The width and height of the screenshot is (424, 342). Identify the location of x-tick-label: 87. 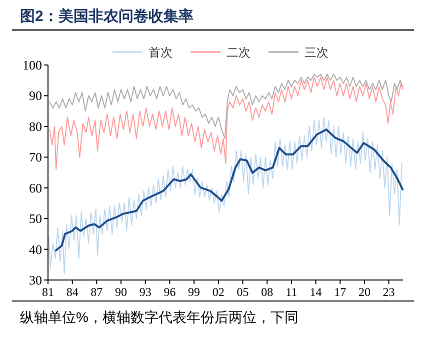
(96, 292).